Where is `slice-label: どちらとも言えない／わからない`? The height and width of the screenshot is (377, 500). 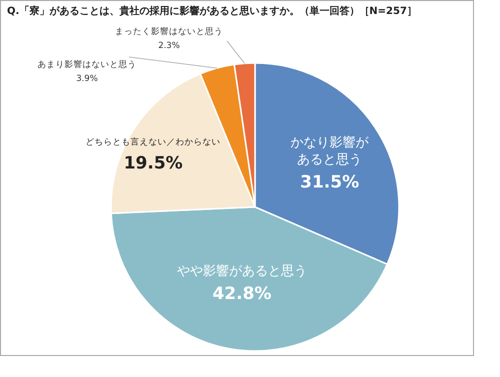
slice-label: どちらとも言えない／わからない is located at coordinates (153, 142).